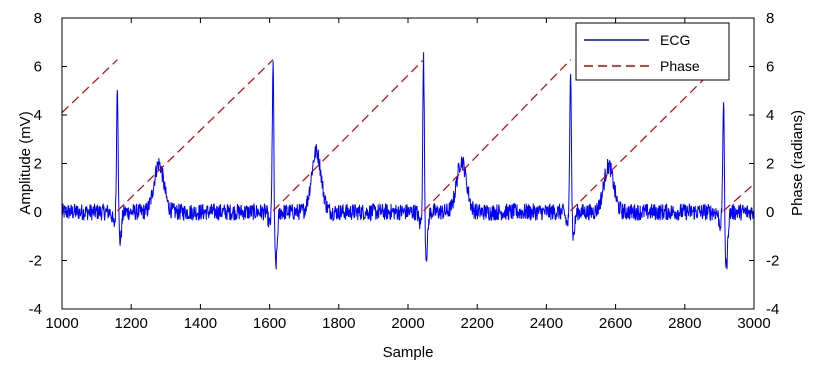 This screenshot has width=817, height=367. Describe the element at coordinates (408, 352) in the screenshot. I see `x-axis-label: Sample` at that location.